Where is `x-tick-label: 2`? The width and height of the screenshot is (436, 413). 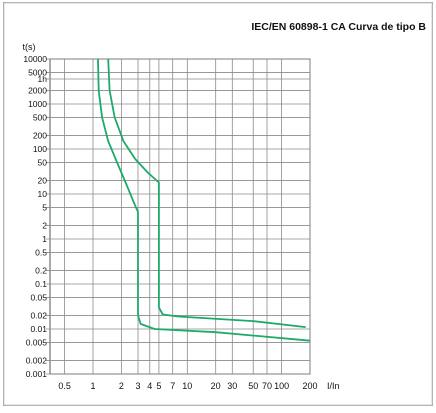
x-tick-label: 2 is located at coordinates (121, 386).